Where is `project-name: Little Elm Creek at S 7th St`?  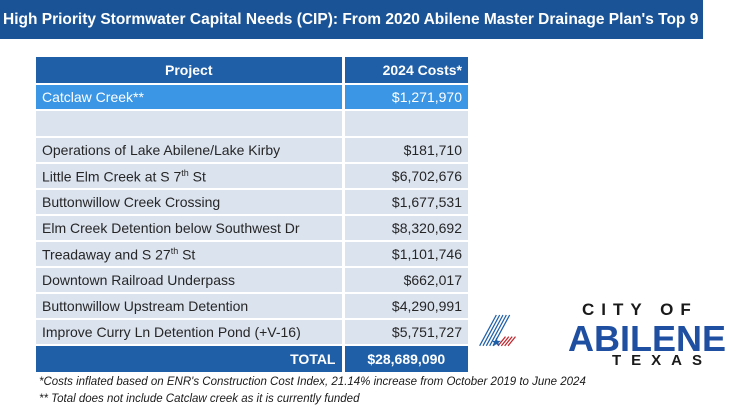 project-name: Little Elm Creek at S 7th St is located at coordinates (190, 175).